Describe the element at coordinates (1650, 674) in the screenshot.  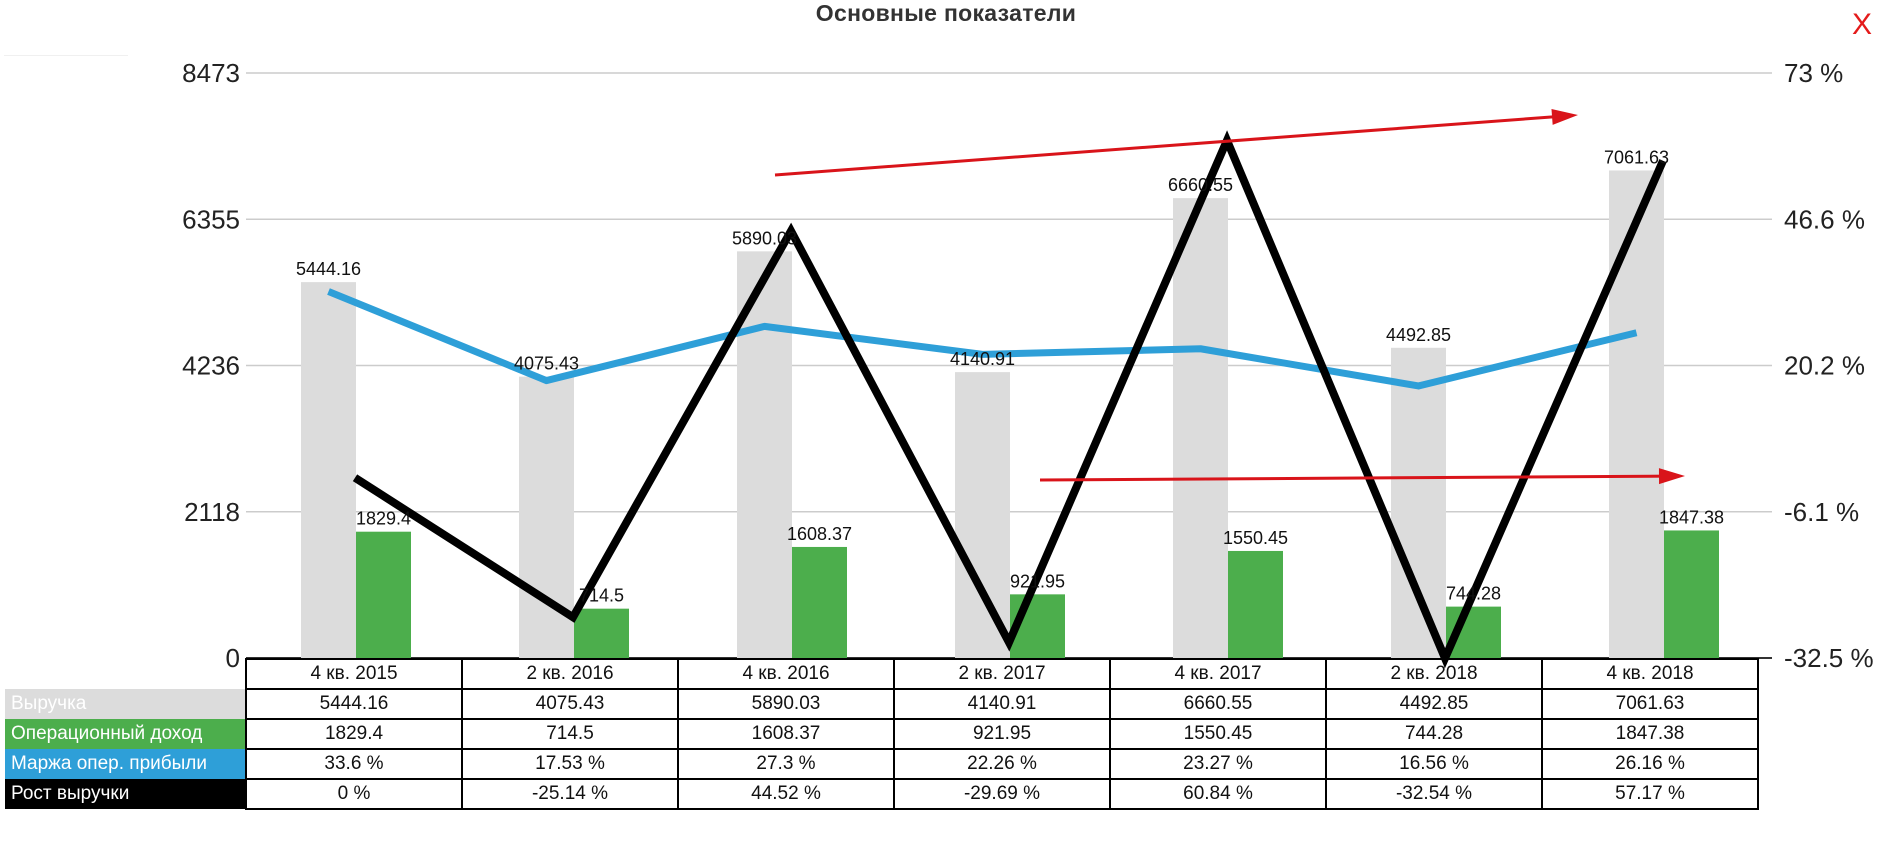
I see `category-label: 4 кв. 2018` at that location.